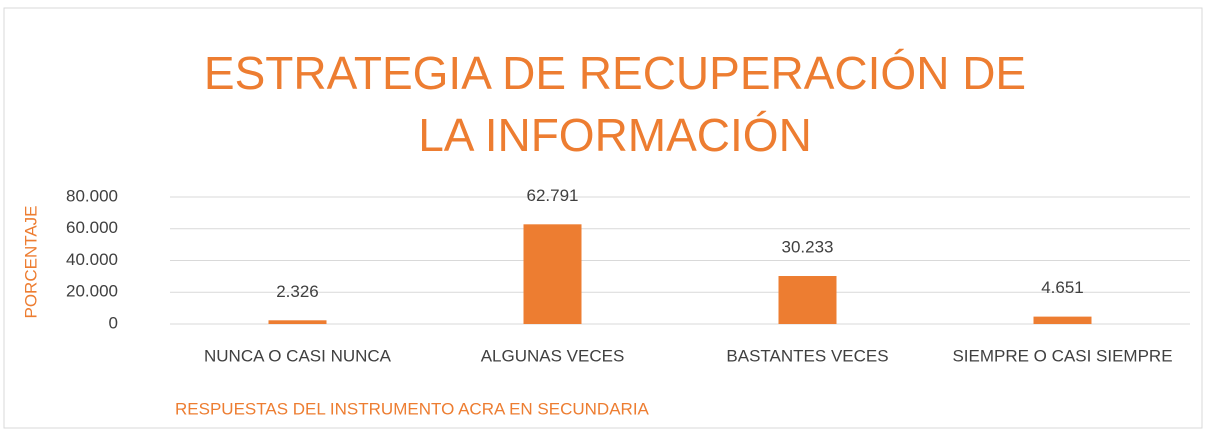  What do you see at coordinates (92, 259) in the screenshot?
I see `y-tick-label: 40.000` at bounding box center [92, 259].